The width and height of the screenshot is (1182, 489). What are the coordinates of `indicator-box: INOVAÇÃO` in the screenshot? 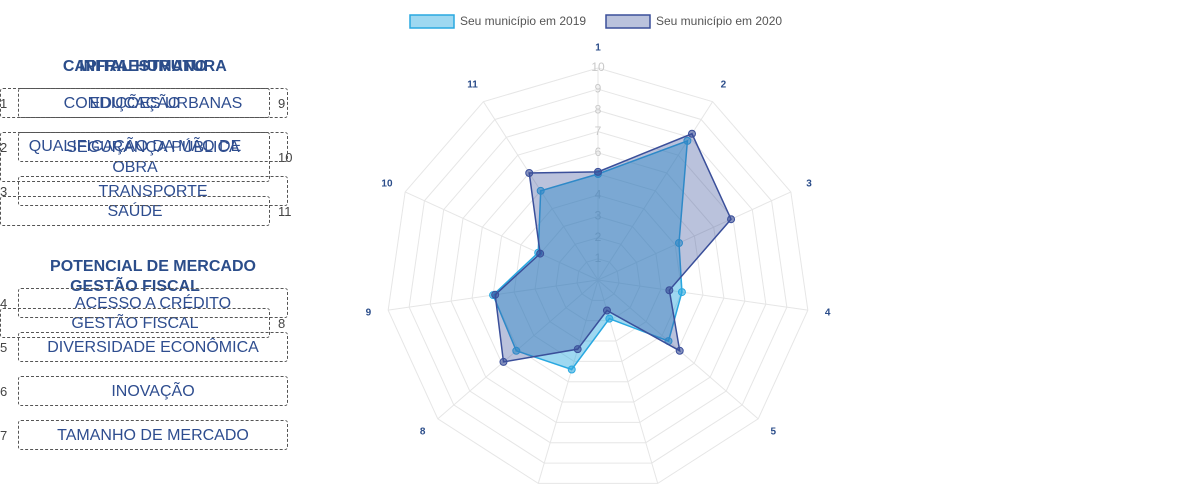 It's located at (153, 391).